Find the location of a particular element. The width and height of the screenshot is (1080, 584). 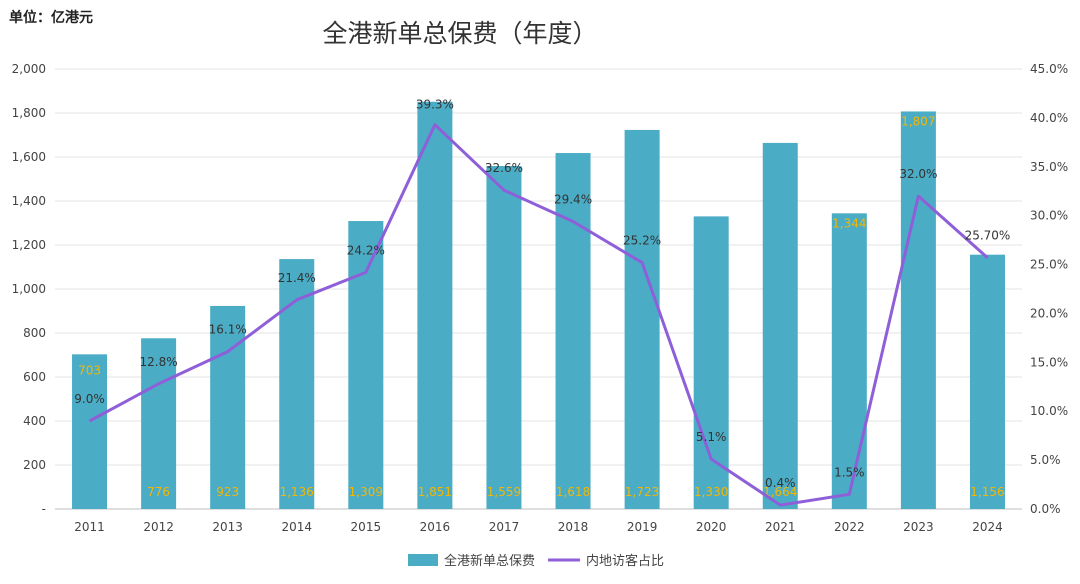

x-tick-label: 2019 is located at coordinates (642, 527).